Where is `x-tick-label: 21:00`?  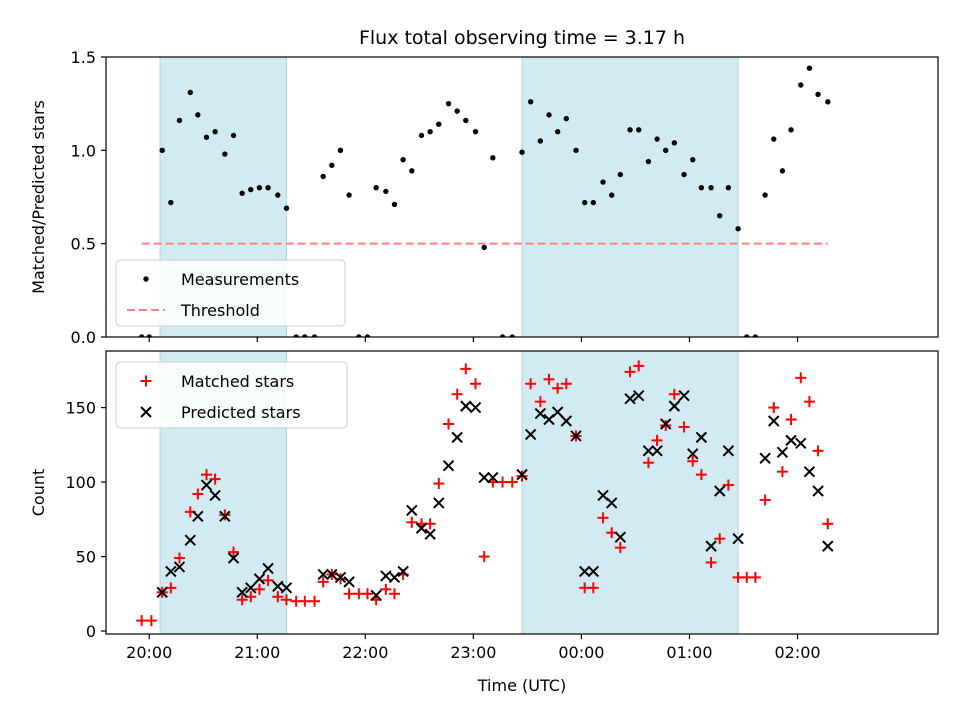 x-tick-label: 21:00 is located at coordinates (257, 652).